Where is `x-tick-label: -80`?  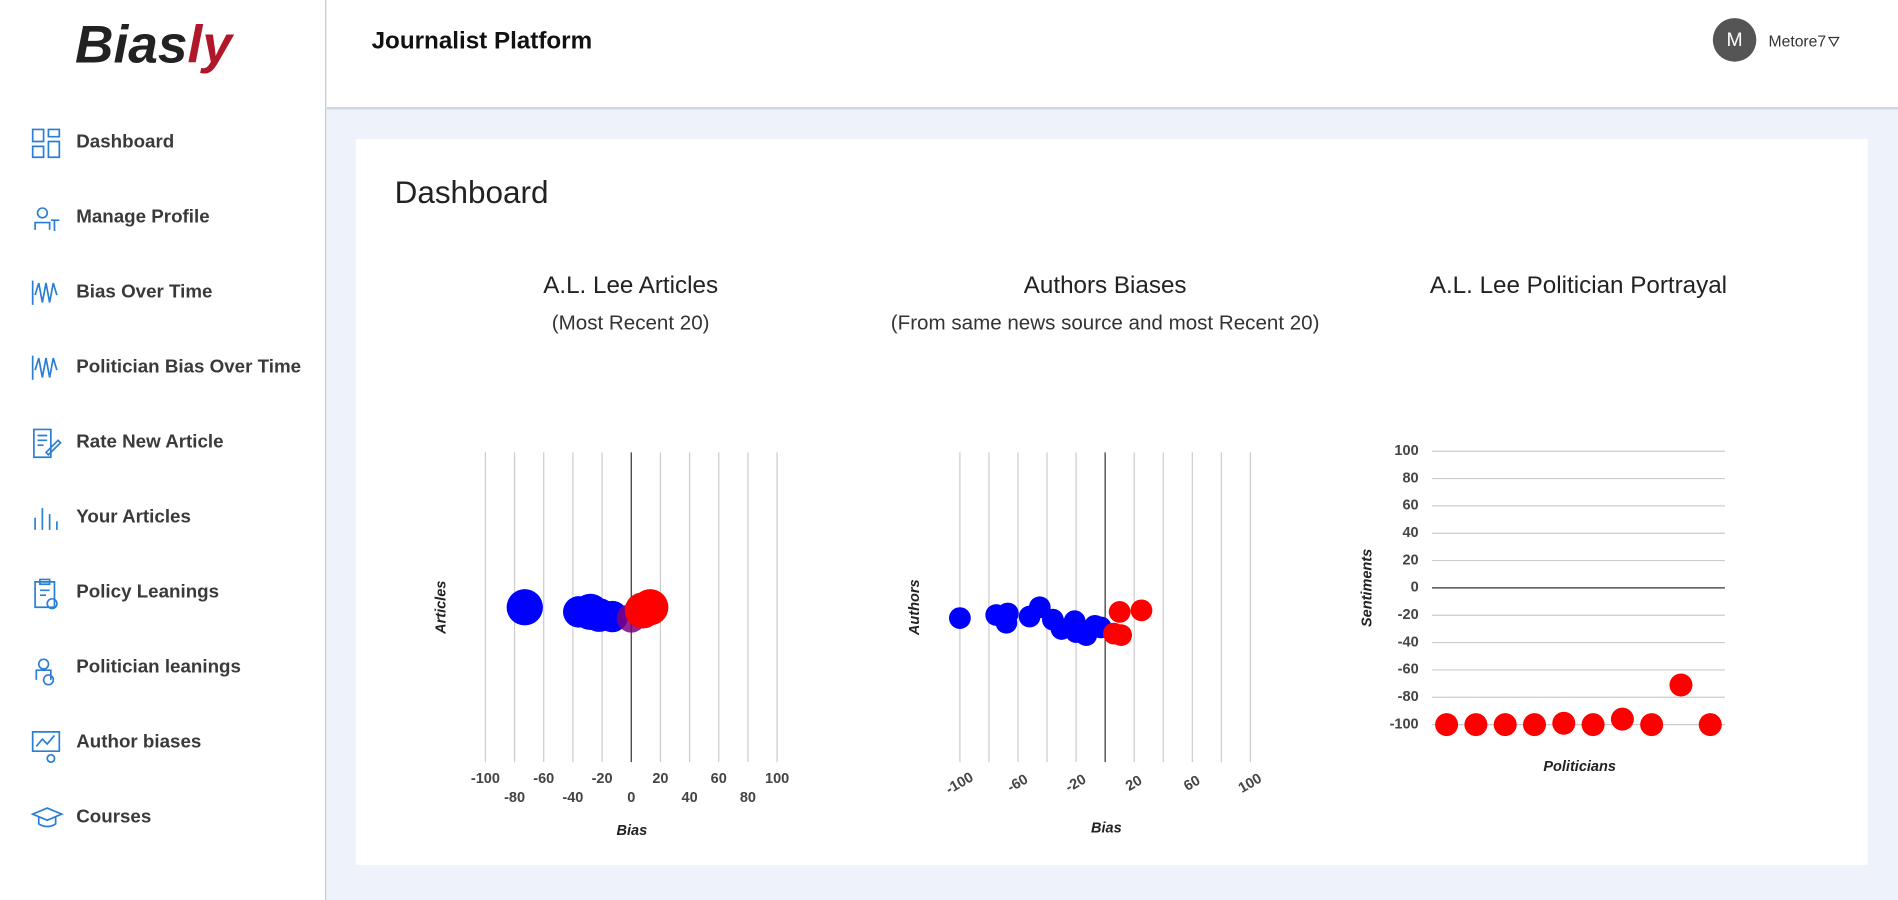 x-tick-label: -80 is located at coordinates (514, 798).